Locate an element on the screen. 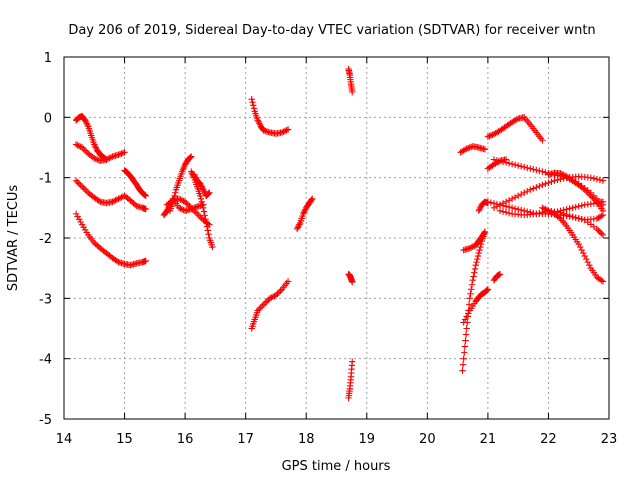 Image resolution: width=640 pixels, height=480 pixels. x-tick-label: 23 is located at coordinates (609, 439).